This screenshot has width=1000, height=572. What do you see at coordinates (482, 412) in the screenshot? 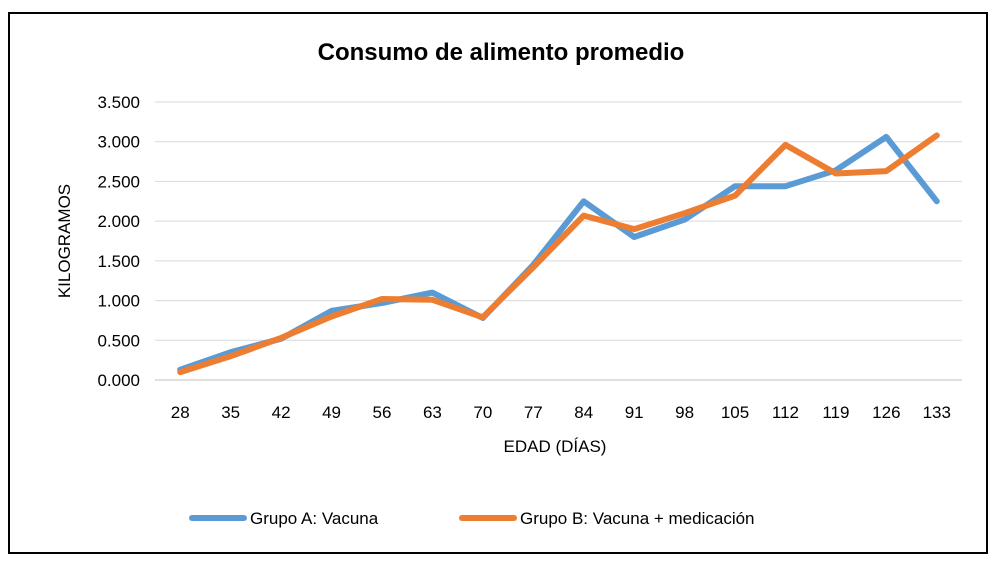
I see `x-tick-label: 70` at bounding box center [482, 412].